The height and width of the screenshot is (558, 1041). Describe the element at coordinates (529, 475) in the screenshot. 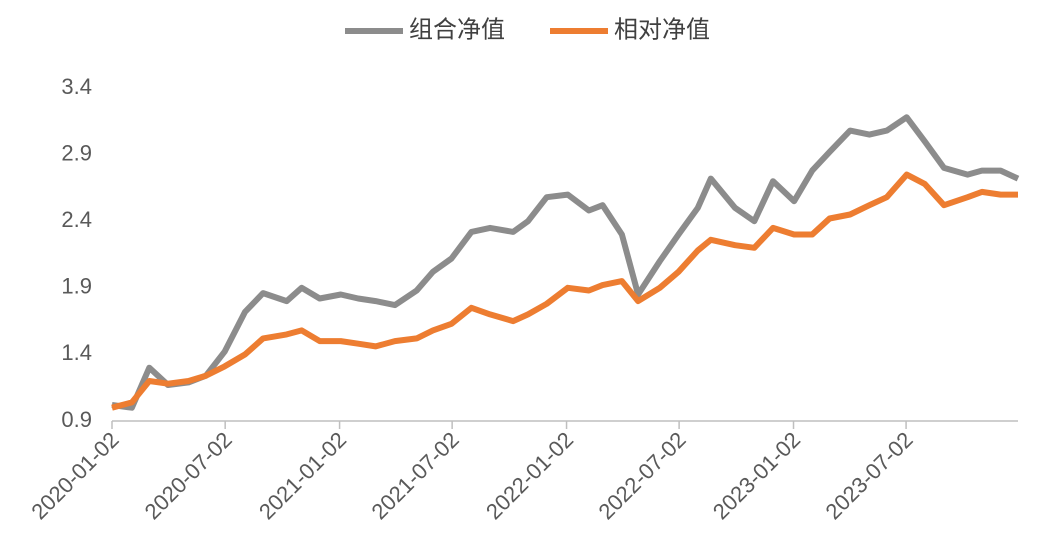

I see `x-tick-label: 2022-01-02` at that location.